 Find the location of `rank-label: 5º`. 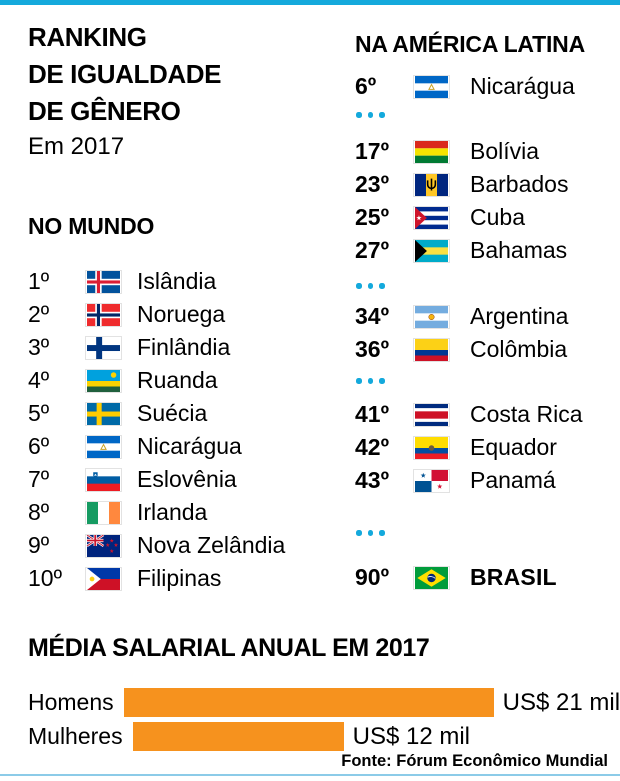

rank-label: 5º is located at coordinates (39, 413).